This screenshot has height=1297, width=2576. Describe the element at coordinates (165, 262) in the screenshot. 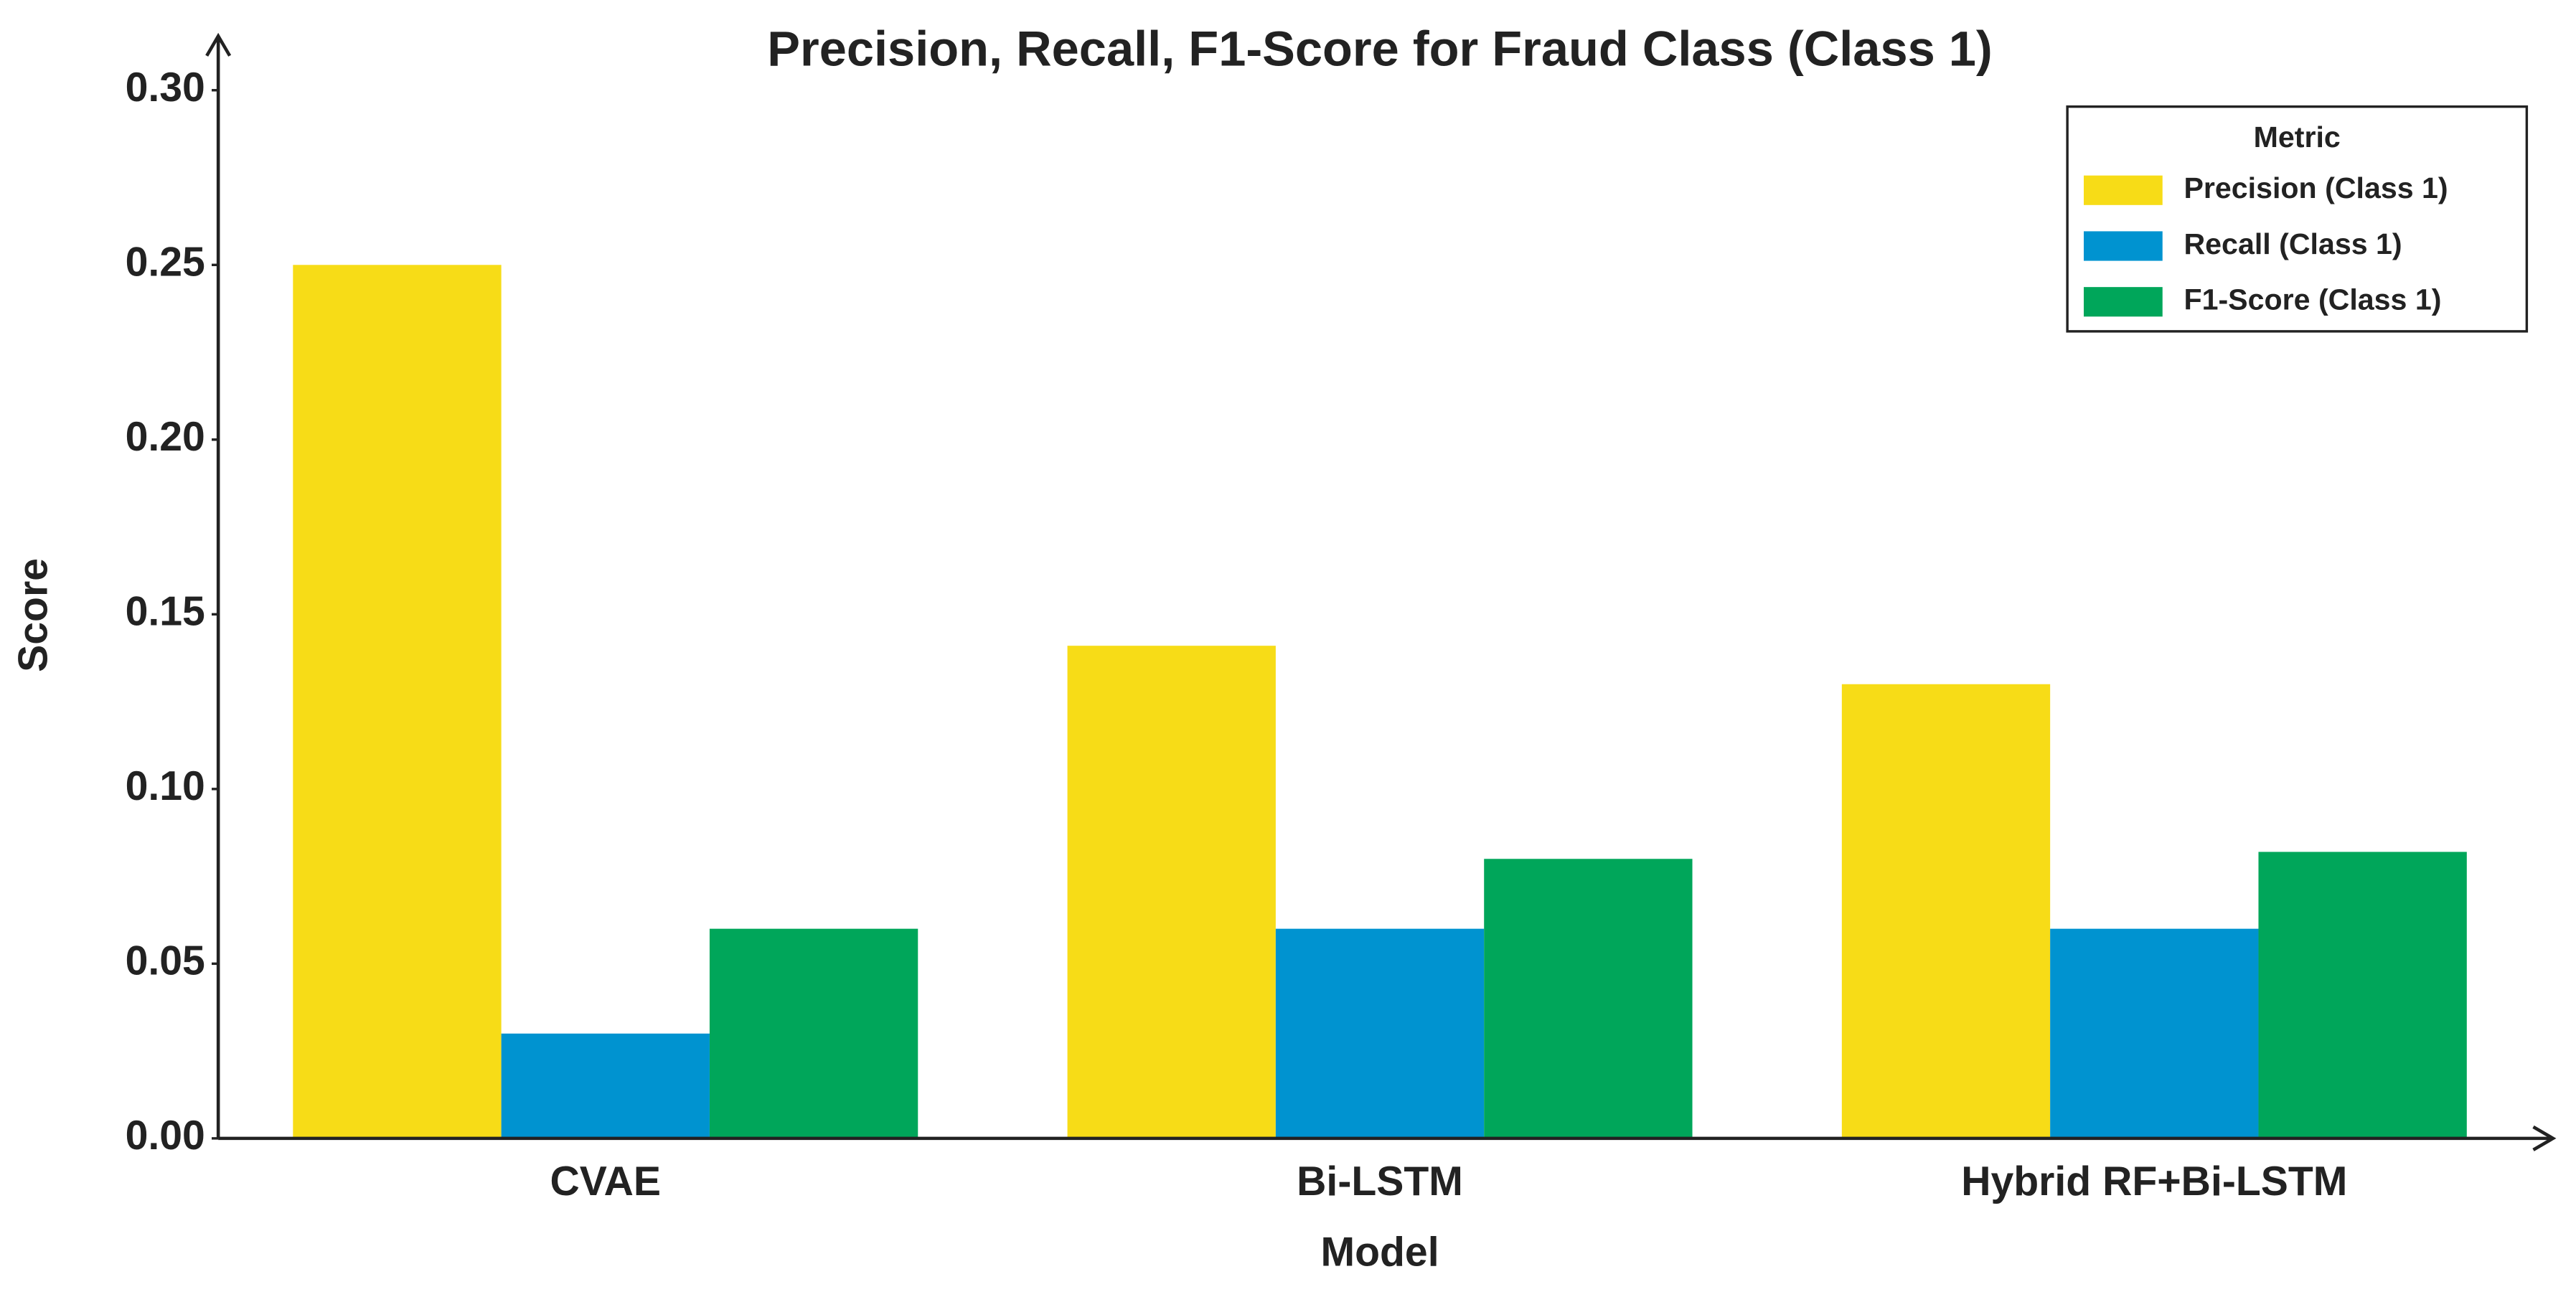

I see `y-tick-label: 0.25` at that location.